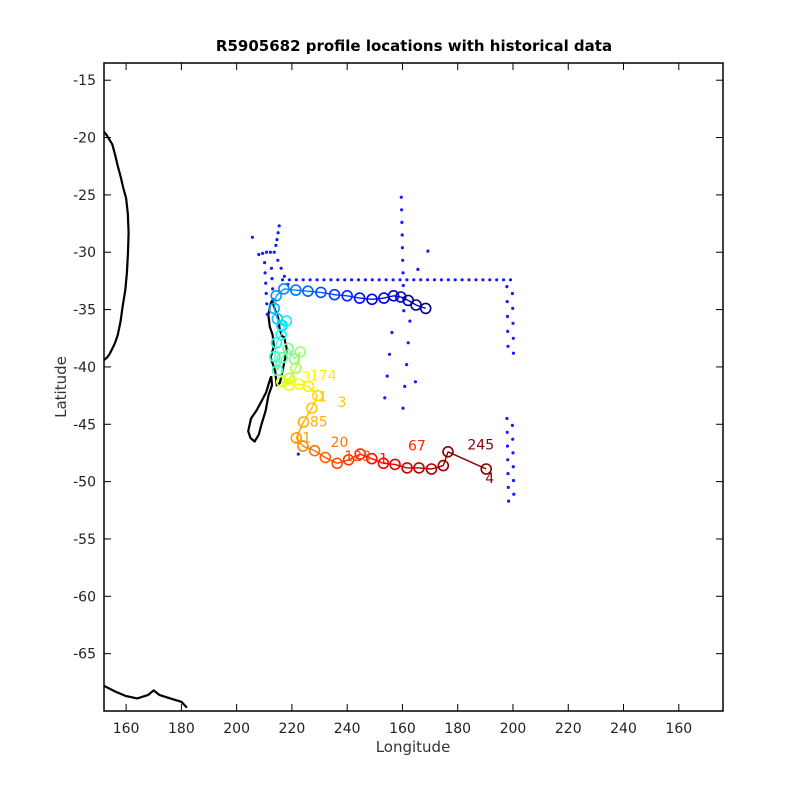  What do you see at coordinates (84, 597) in the screenshot?
I see `y-tick-label: -60` at bounding box center [84, 597].